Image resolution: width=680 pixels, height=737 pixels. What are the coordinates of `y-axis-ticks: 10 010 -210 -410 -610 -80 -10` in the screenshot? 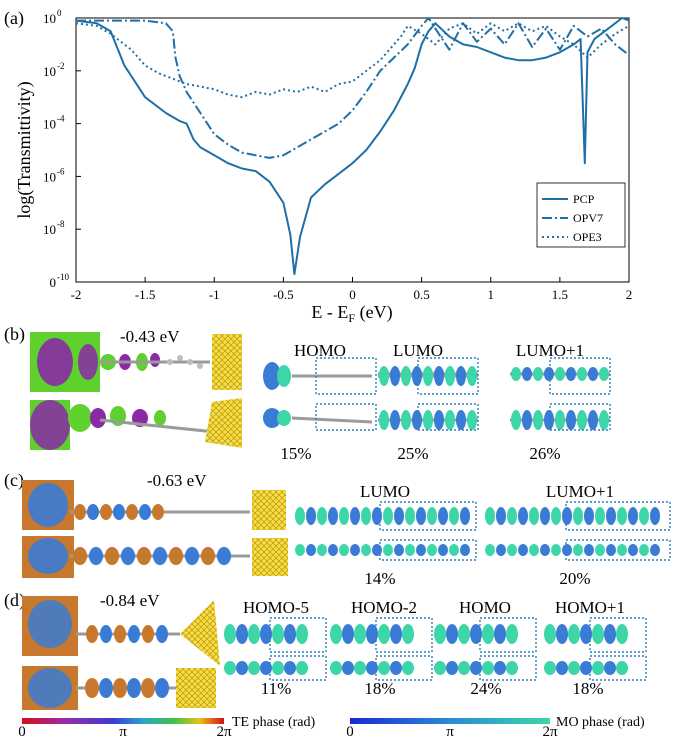 It's located at (62, 149).